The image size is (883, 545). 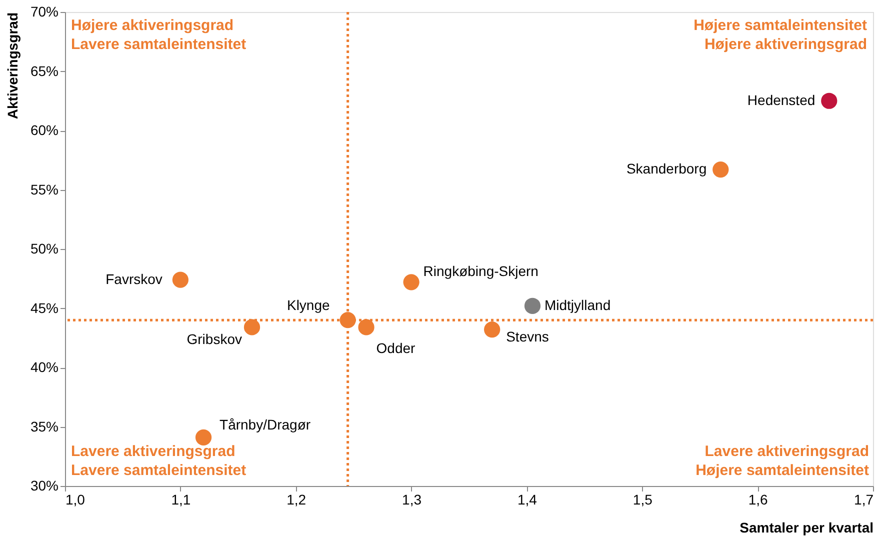 What do you see at coordinates (44, 486) in the screenshot?
I see `y-tick-label: 30%` at bounding box center [44, 486].